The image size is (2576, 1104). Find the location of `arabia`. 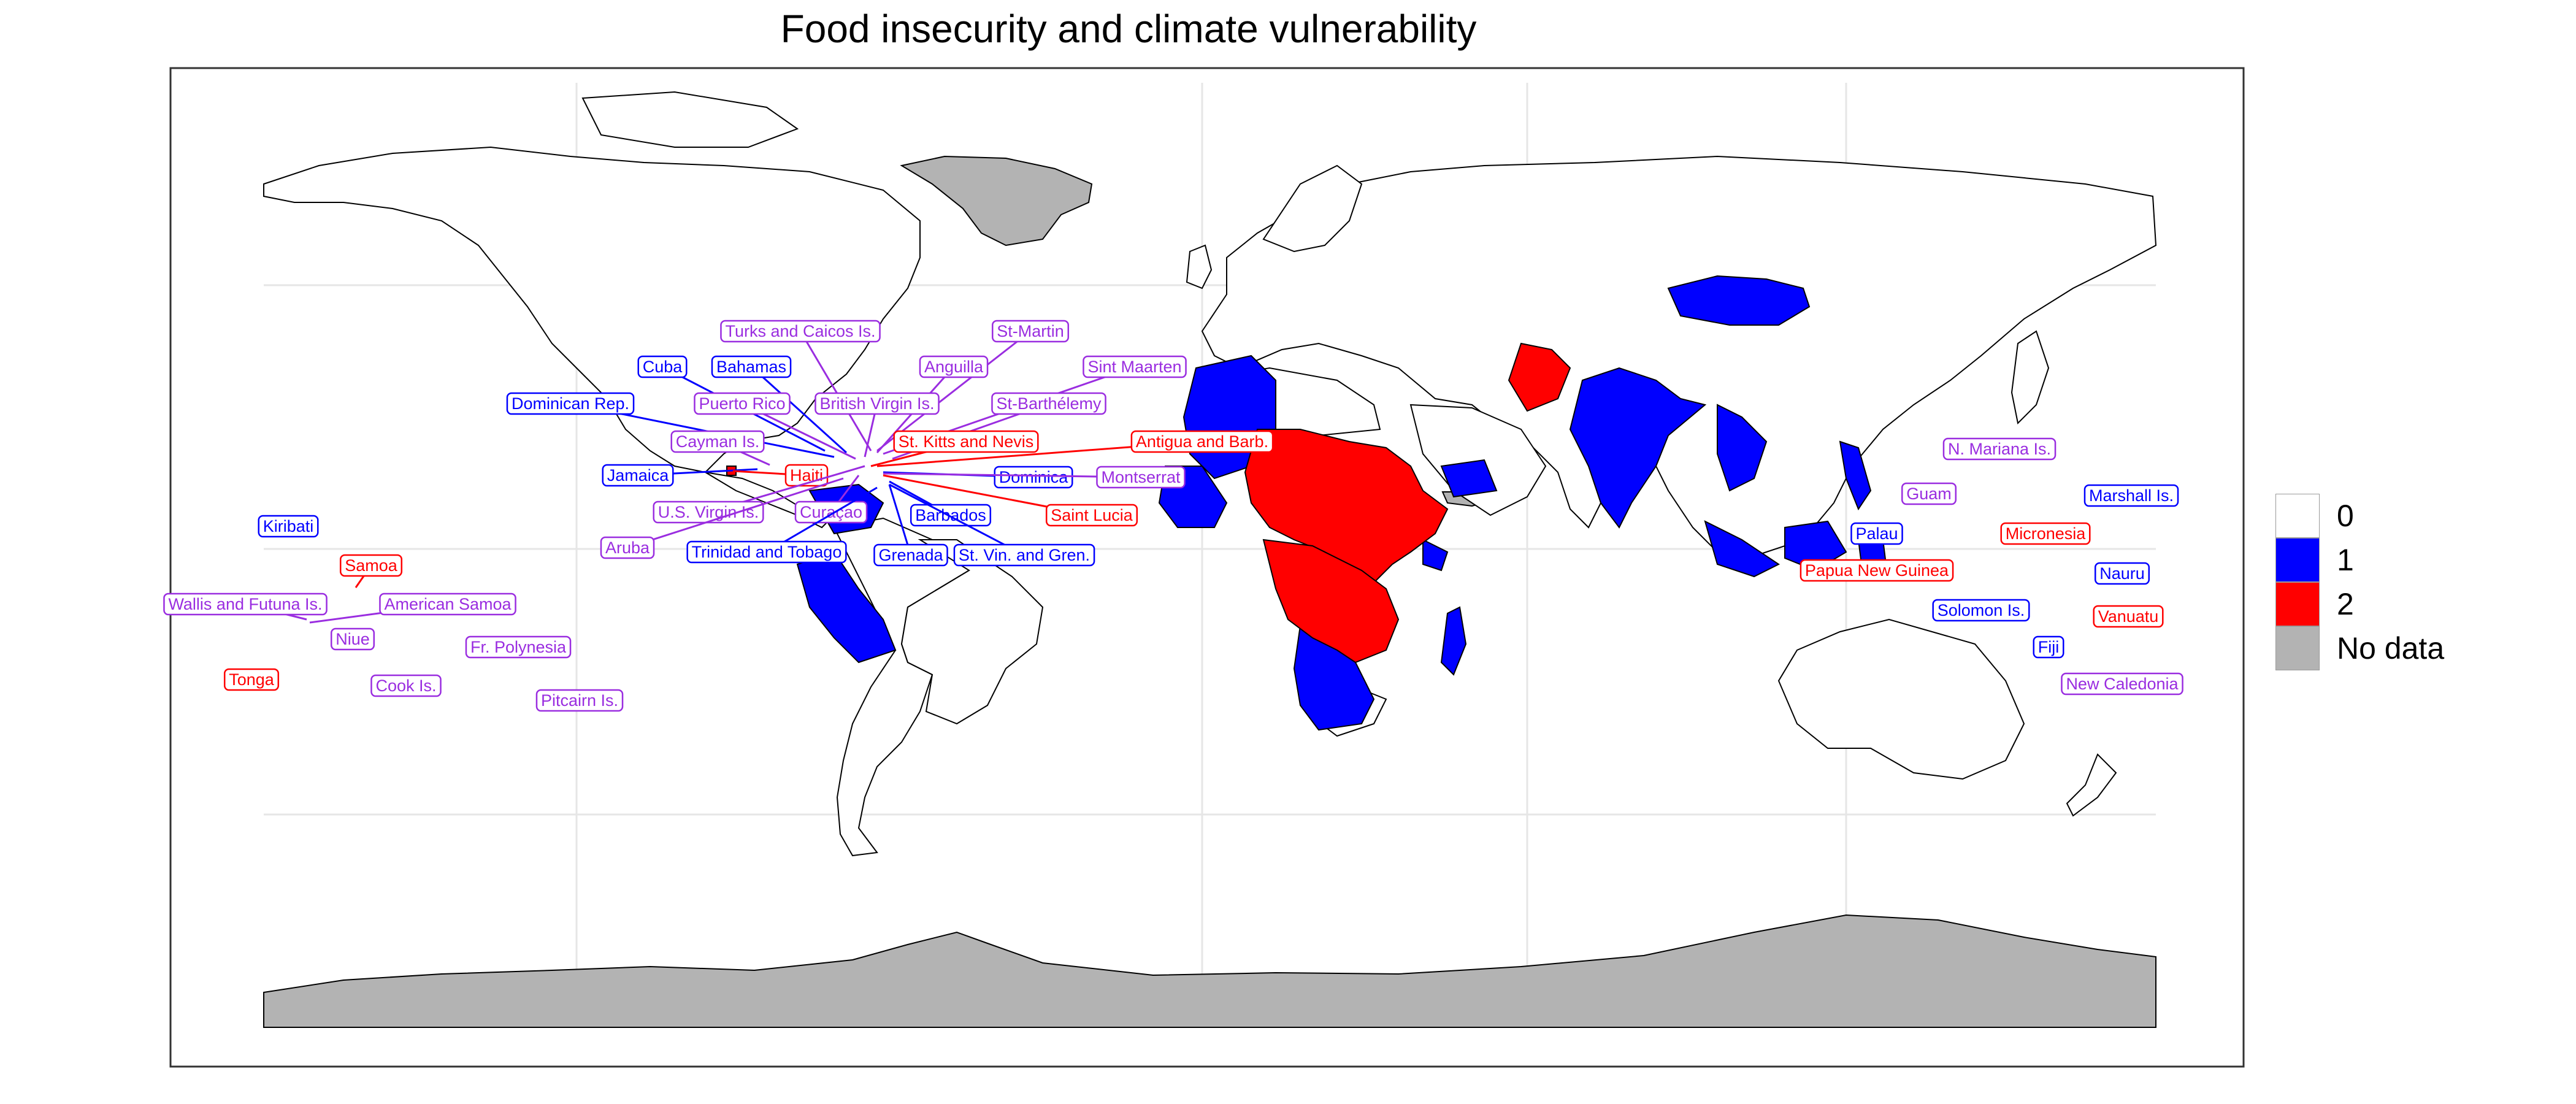

arabia is located at coordinates (1478, 460).